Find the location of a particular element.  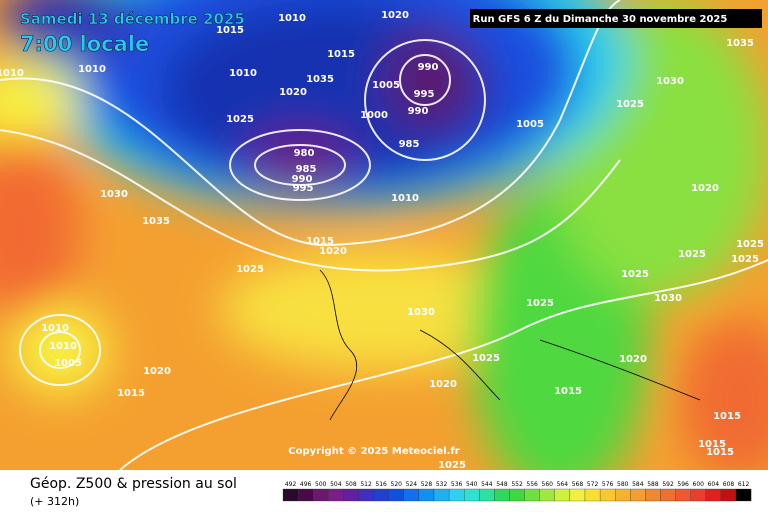

scale-label: 564 is located at coordinates (563, 484).